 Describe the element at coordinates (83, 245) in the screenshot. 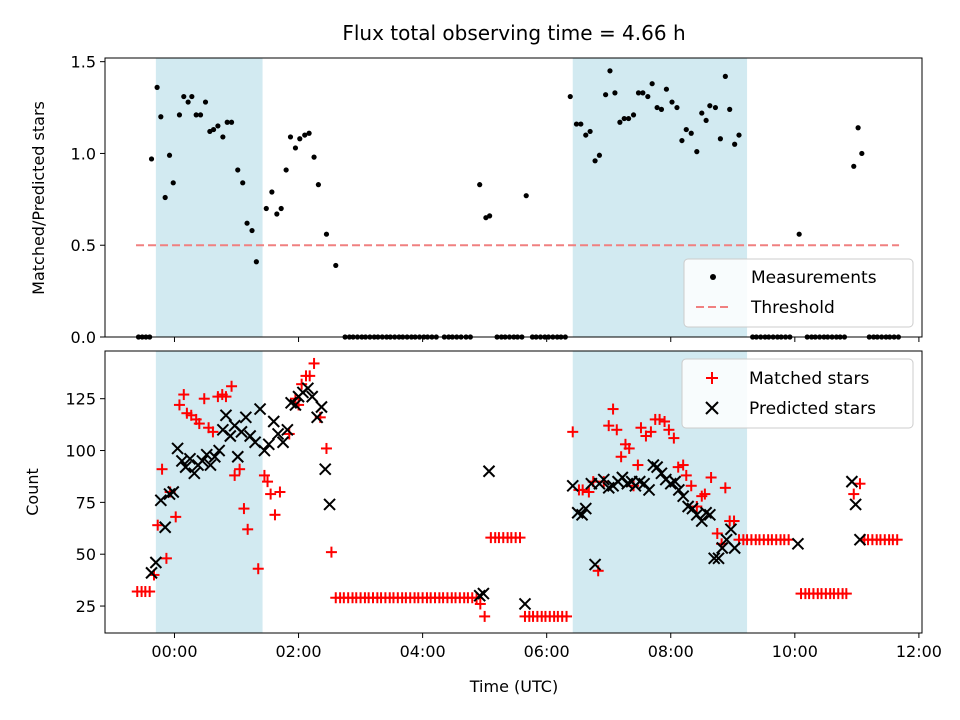

I see `y-tick-label: 0.5` at that location.